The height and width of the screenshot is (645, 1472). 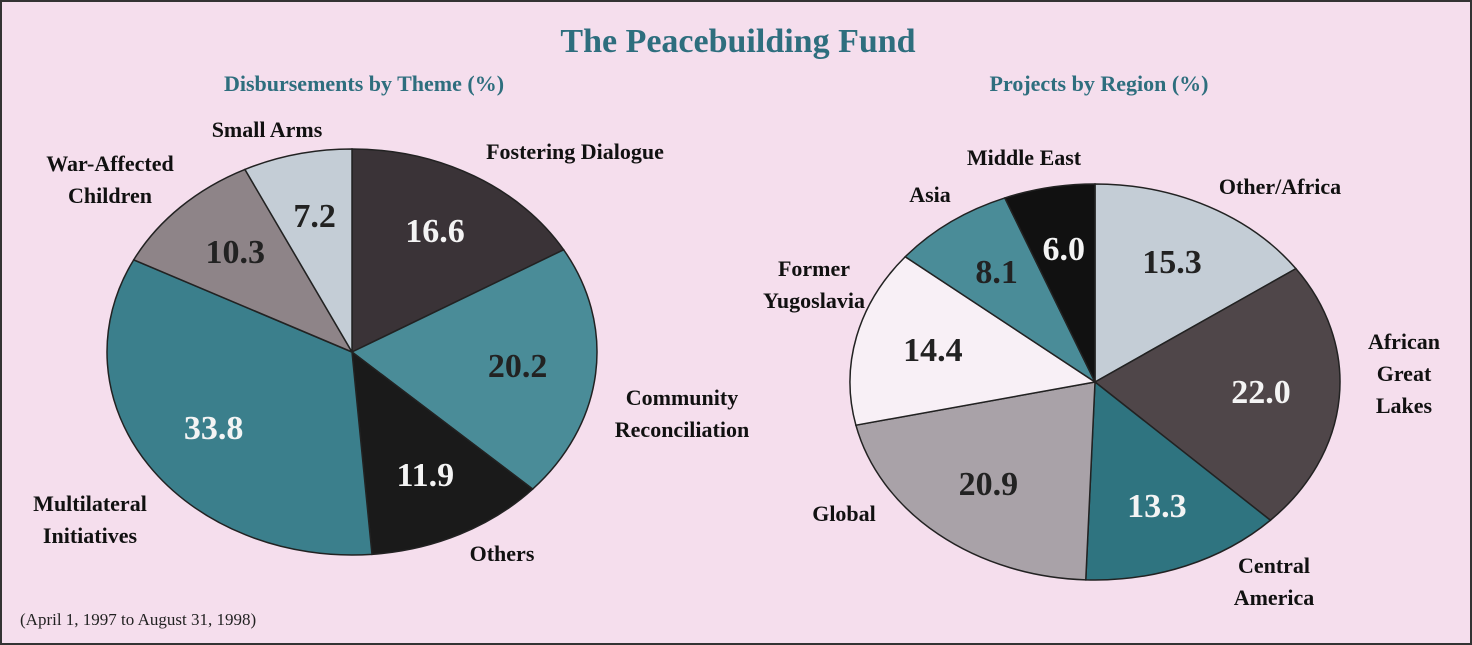 What do you see at coordinates (682, 413) in the screenshot?
I see `category-label: Community Reconciliation` at bounding box center [682, 413].